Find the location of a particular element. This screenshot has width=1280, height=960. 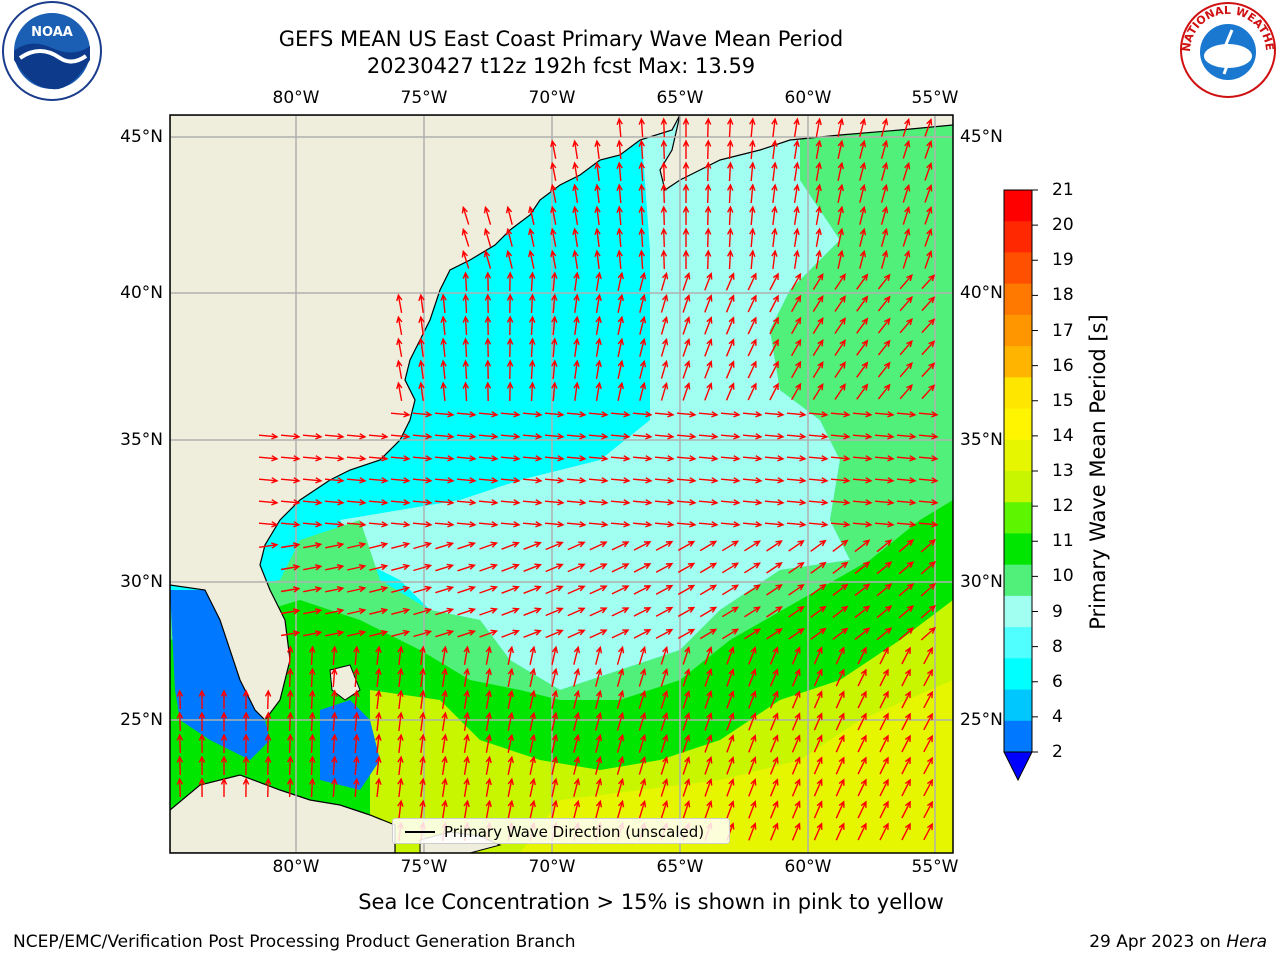

lon-tick-label-bottom: 60°W is located at coordinates (808, 867).